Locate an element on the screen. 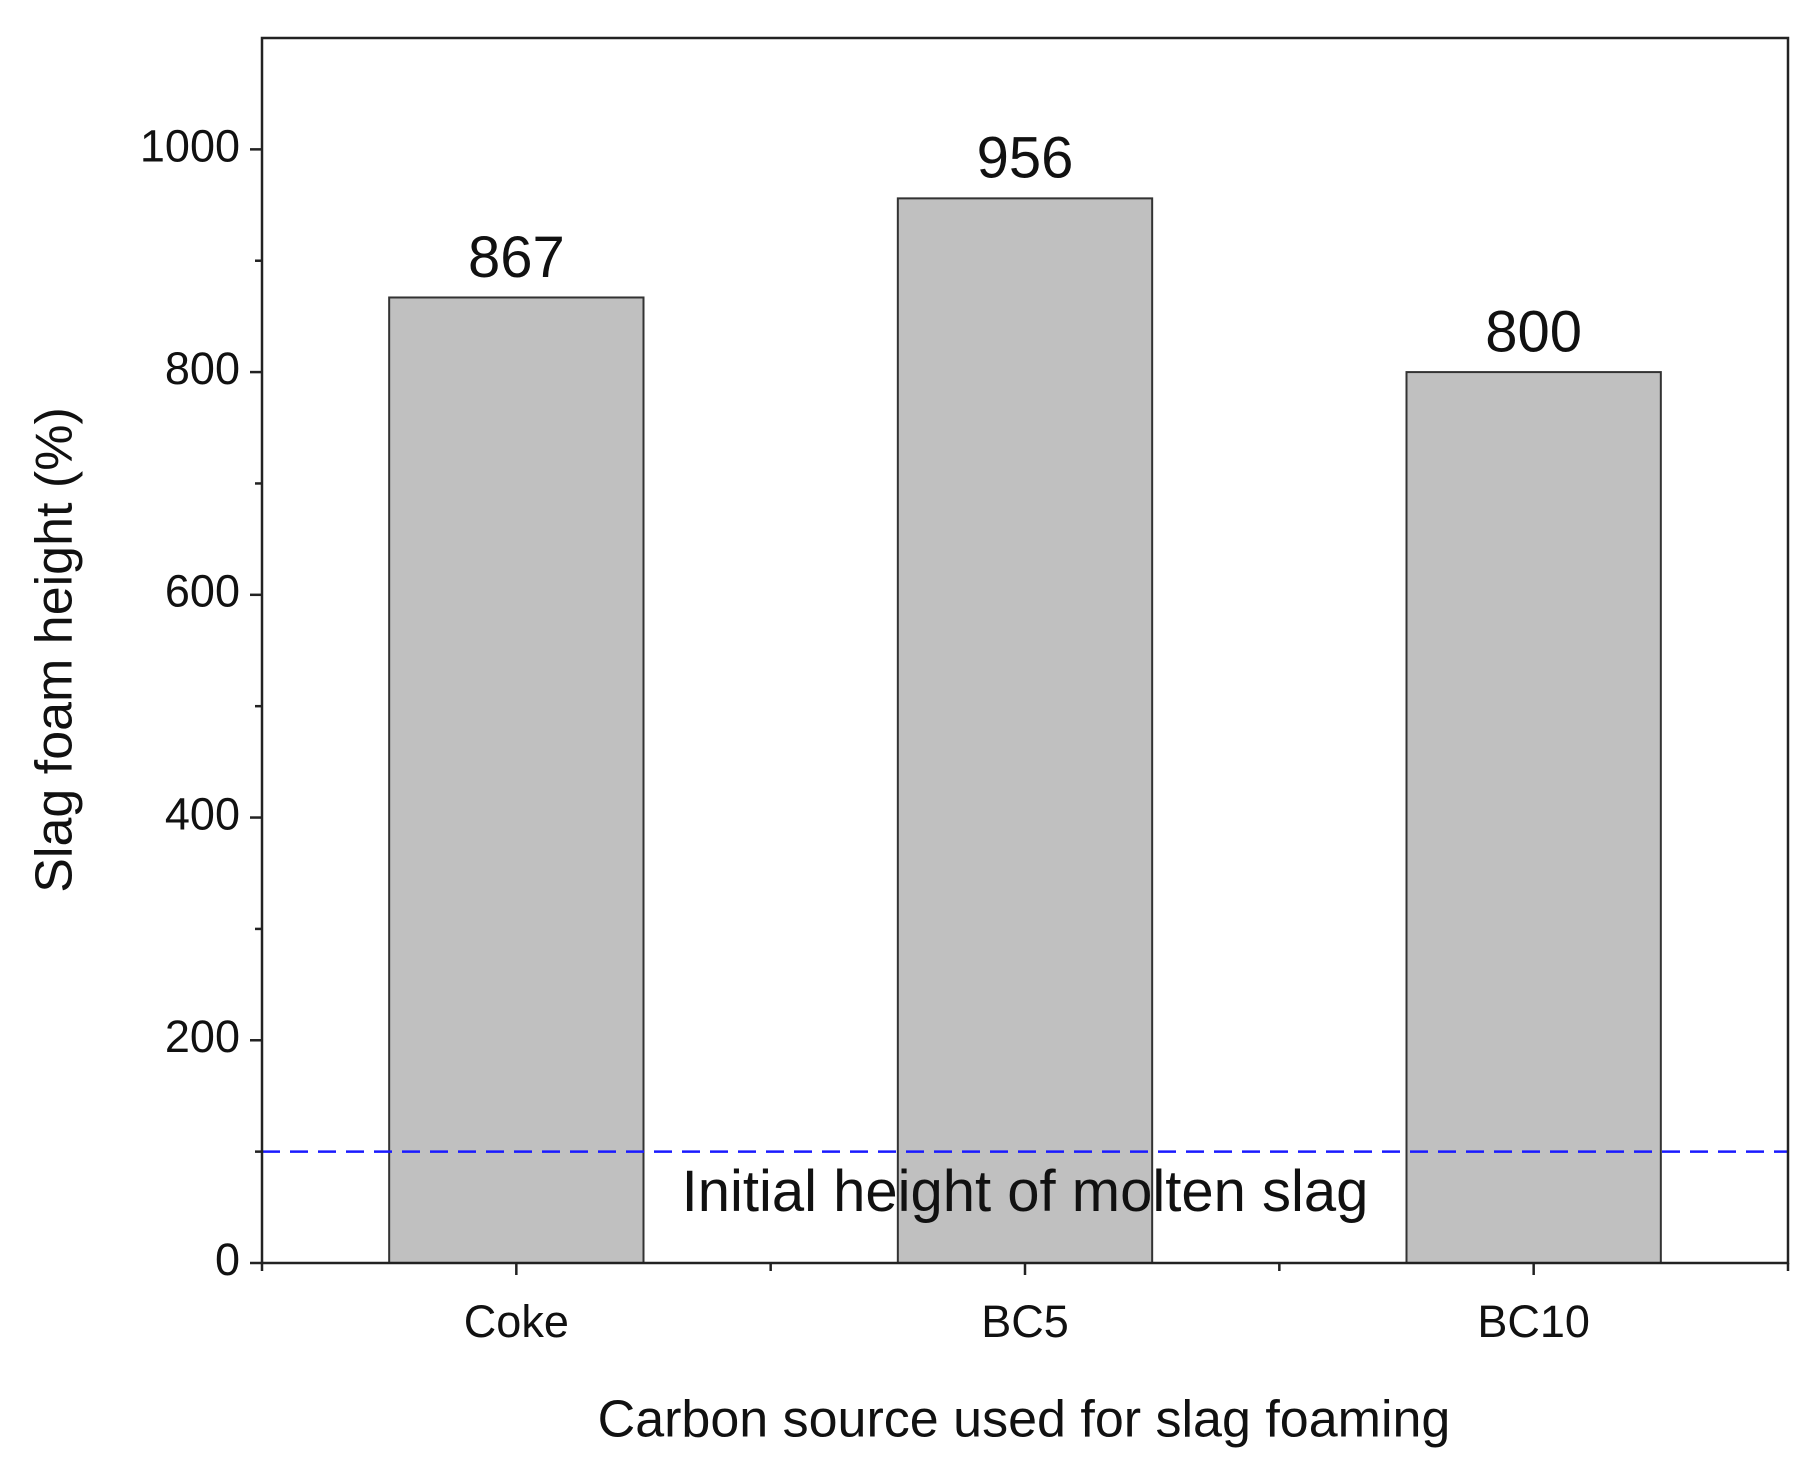 The image size is (1805, 1477). x-axis-title: Carbon source used for slag foaming is located at coordinates (1024, 1420).